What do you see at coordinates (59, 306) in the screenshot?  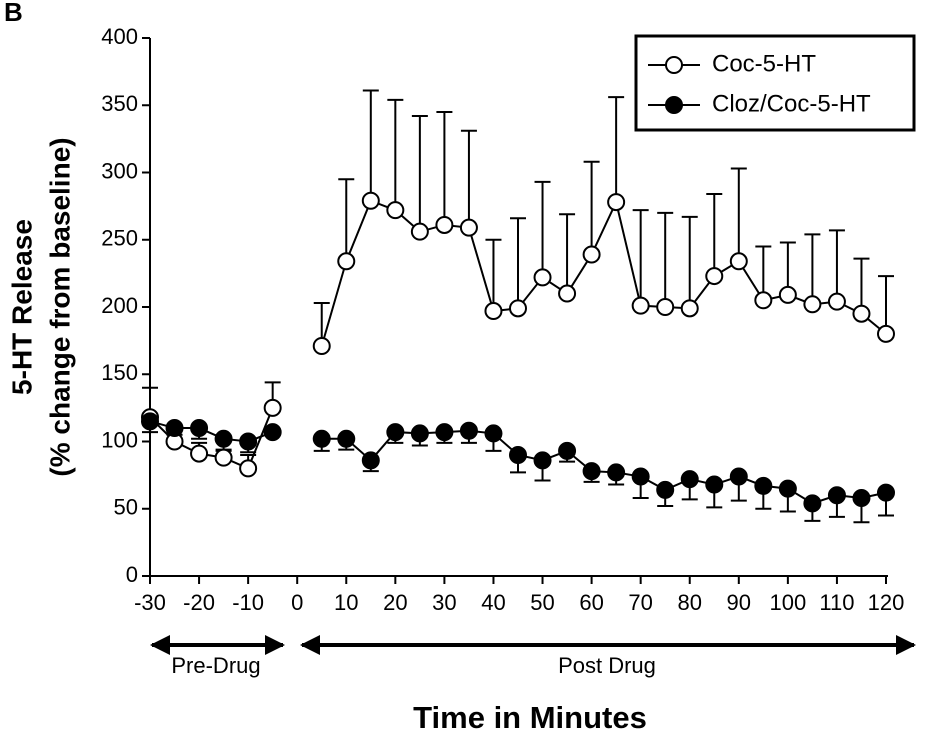 I see `y-axis-label: (% change from baseline)` at bounding box center [59, 306].